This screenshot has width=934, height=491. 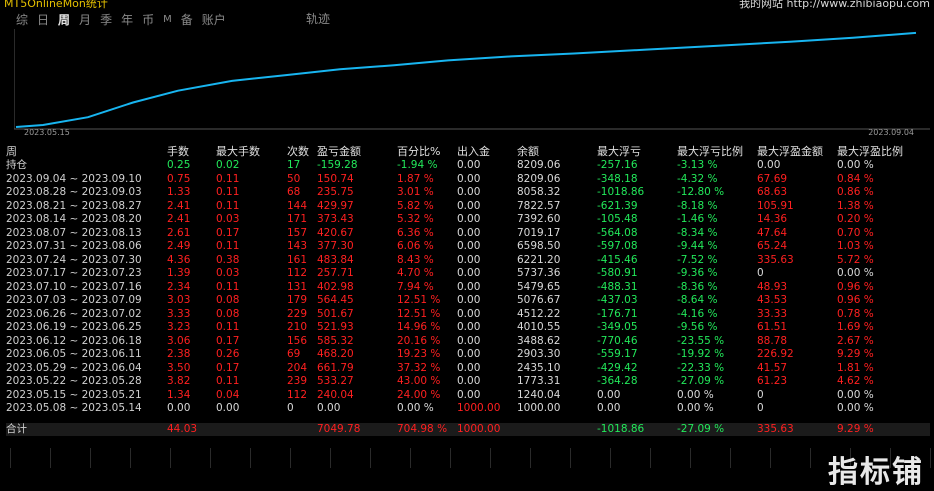 I want to click on cell: 44.03, so click(x=182, y=428).